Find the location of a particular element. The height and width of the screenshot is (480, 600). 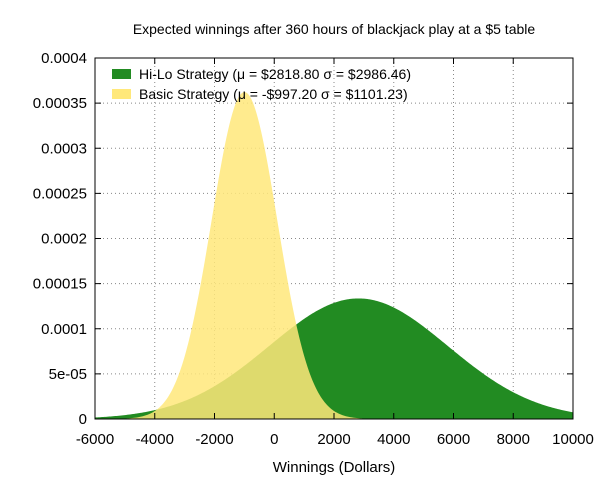

y-tick-label: 0.00025 is located at coordinates (60, 193).